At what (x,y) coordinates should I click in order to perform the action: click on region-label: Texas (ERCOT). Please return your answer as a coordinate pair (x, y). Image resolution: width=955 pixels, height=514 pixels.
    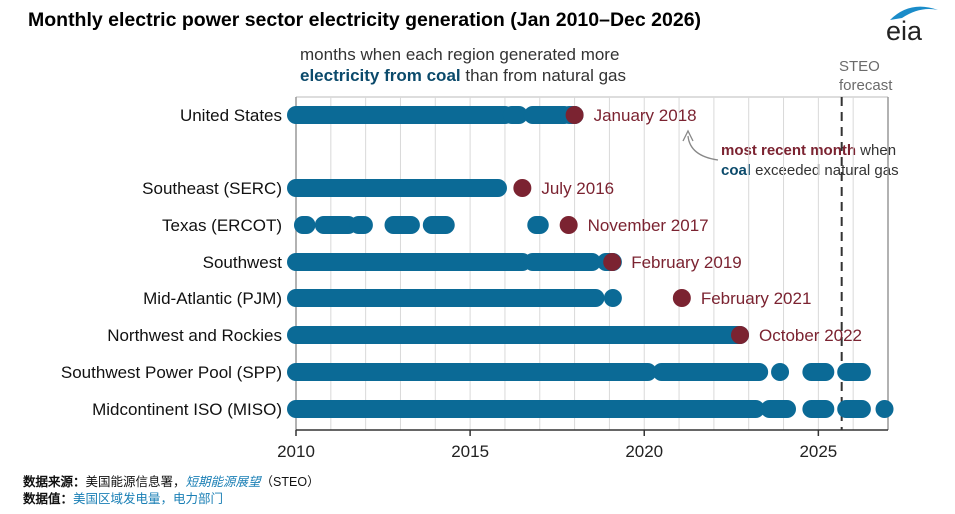
    Looking at the image, I should click on (222, 225).